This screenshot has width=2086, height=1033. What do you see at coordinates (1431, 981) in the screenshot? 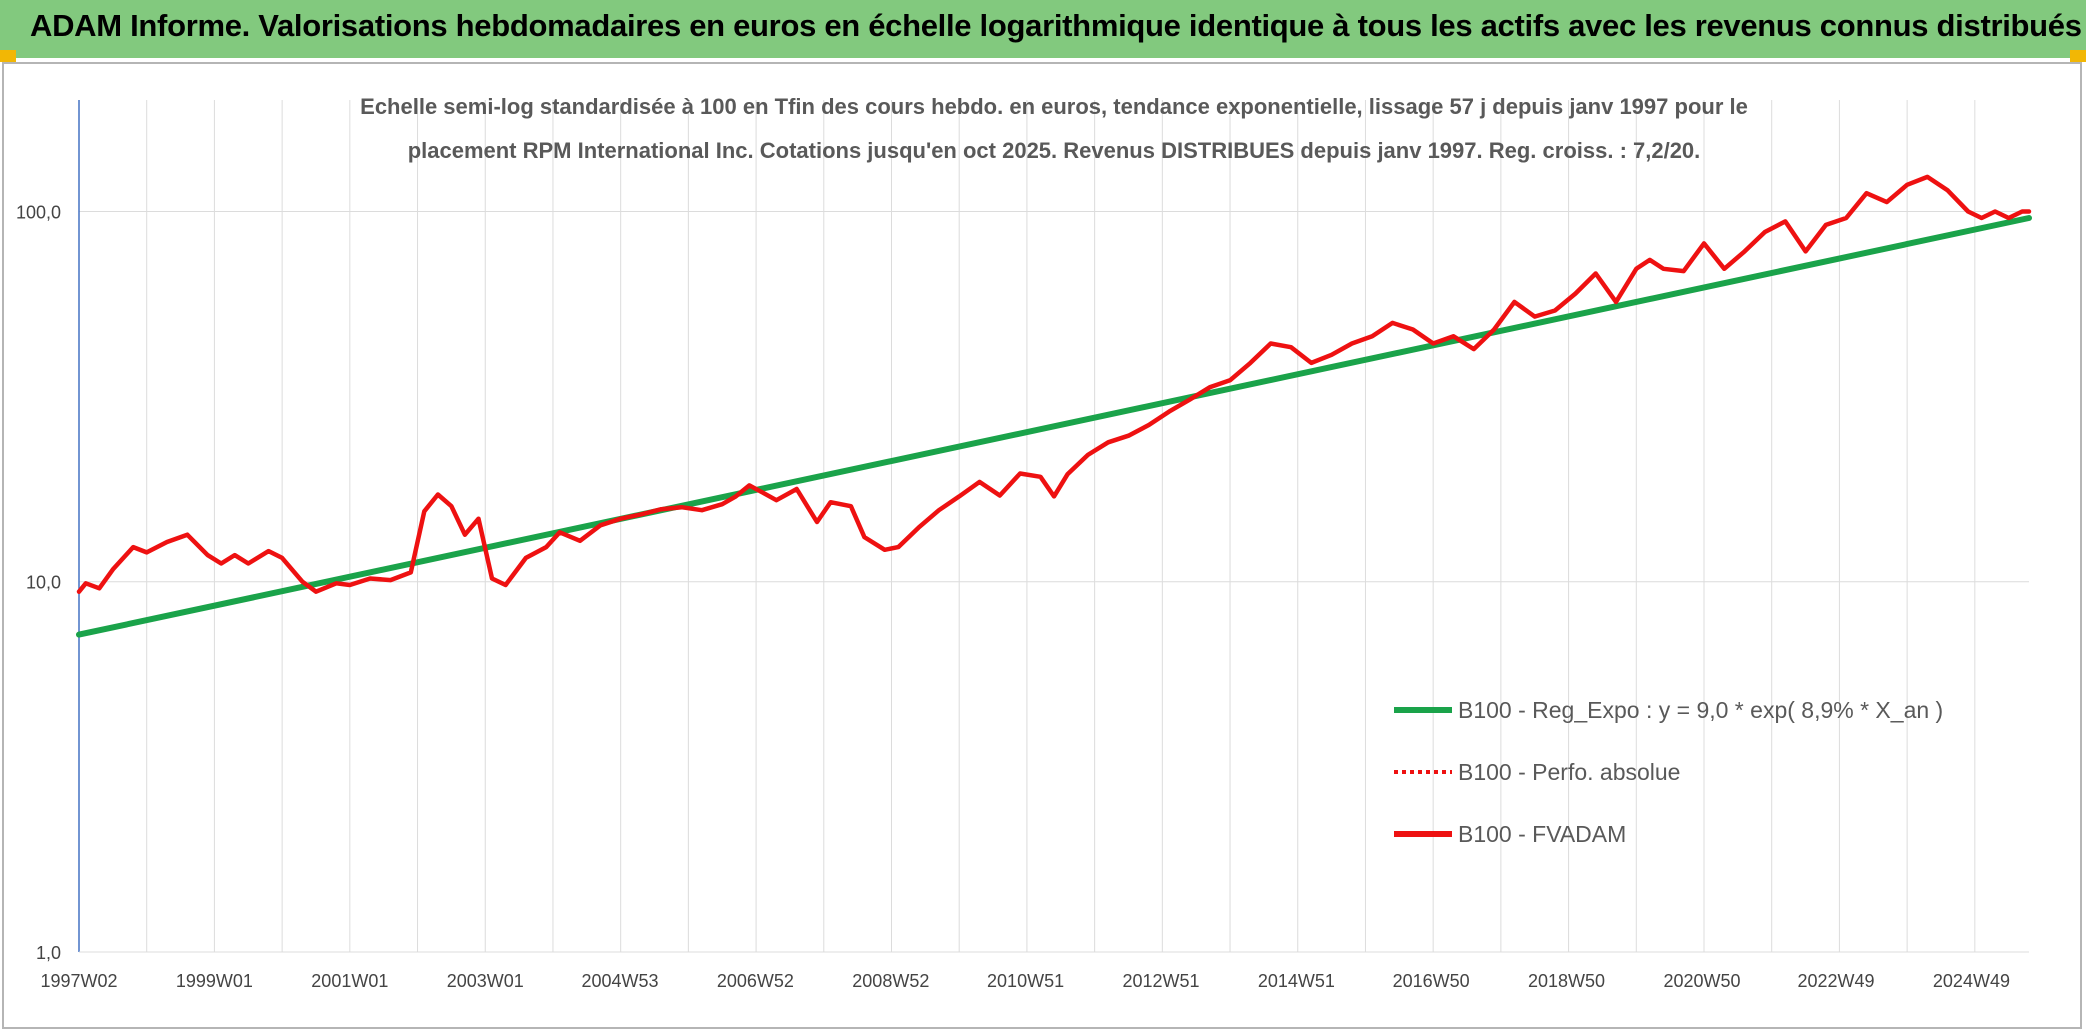
I see `x-tick-label: 2016W50` at bounding box center [1431, 981].